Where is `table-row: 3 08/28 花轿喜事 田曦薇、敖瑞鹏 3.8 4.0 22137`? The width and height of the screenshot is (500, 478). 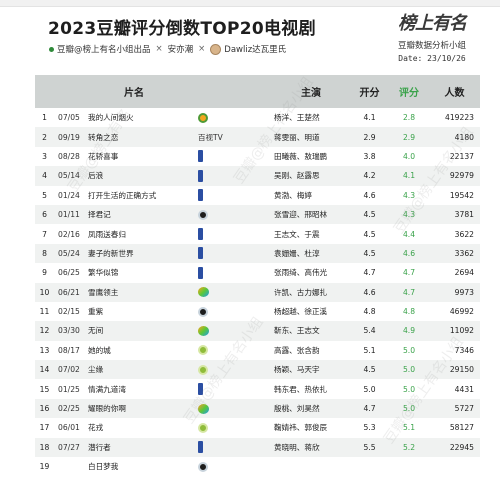 table-row: 3 08/28 花轿喜事 田曦薇、敖瑞鹏 3.8 4.0 22137 is located at coordinates (257, 156).